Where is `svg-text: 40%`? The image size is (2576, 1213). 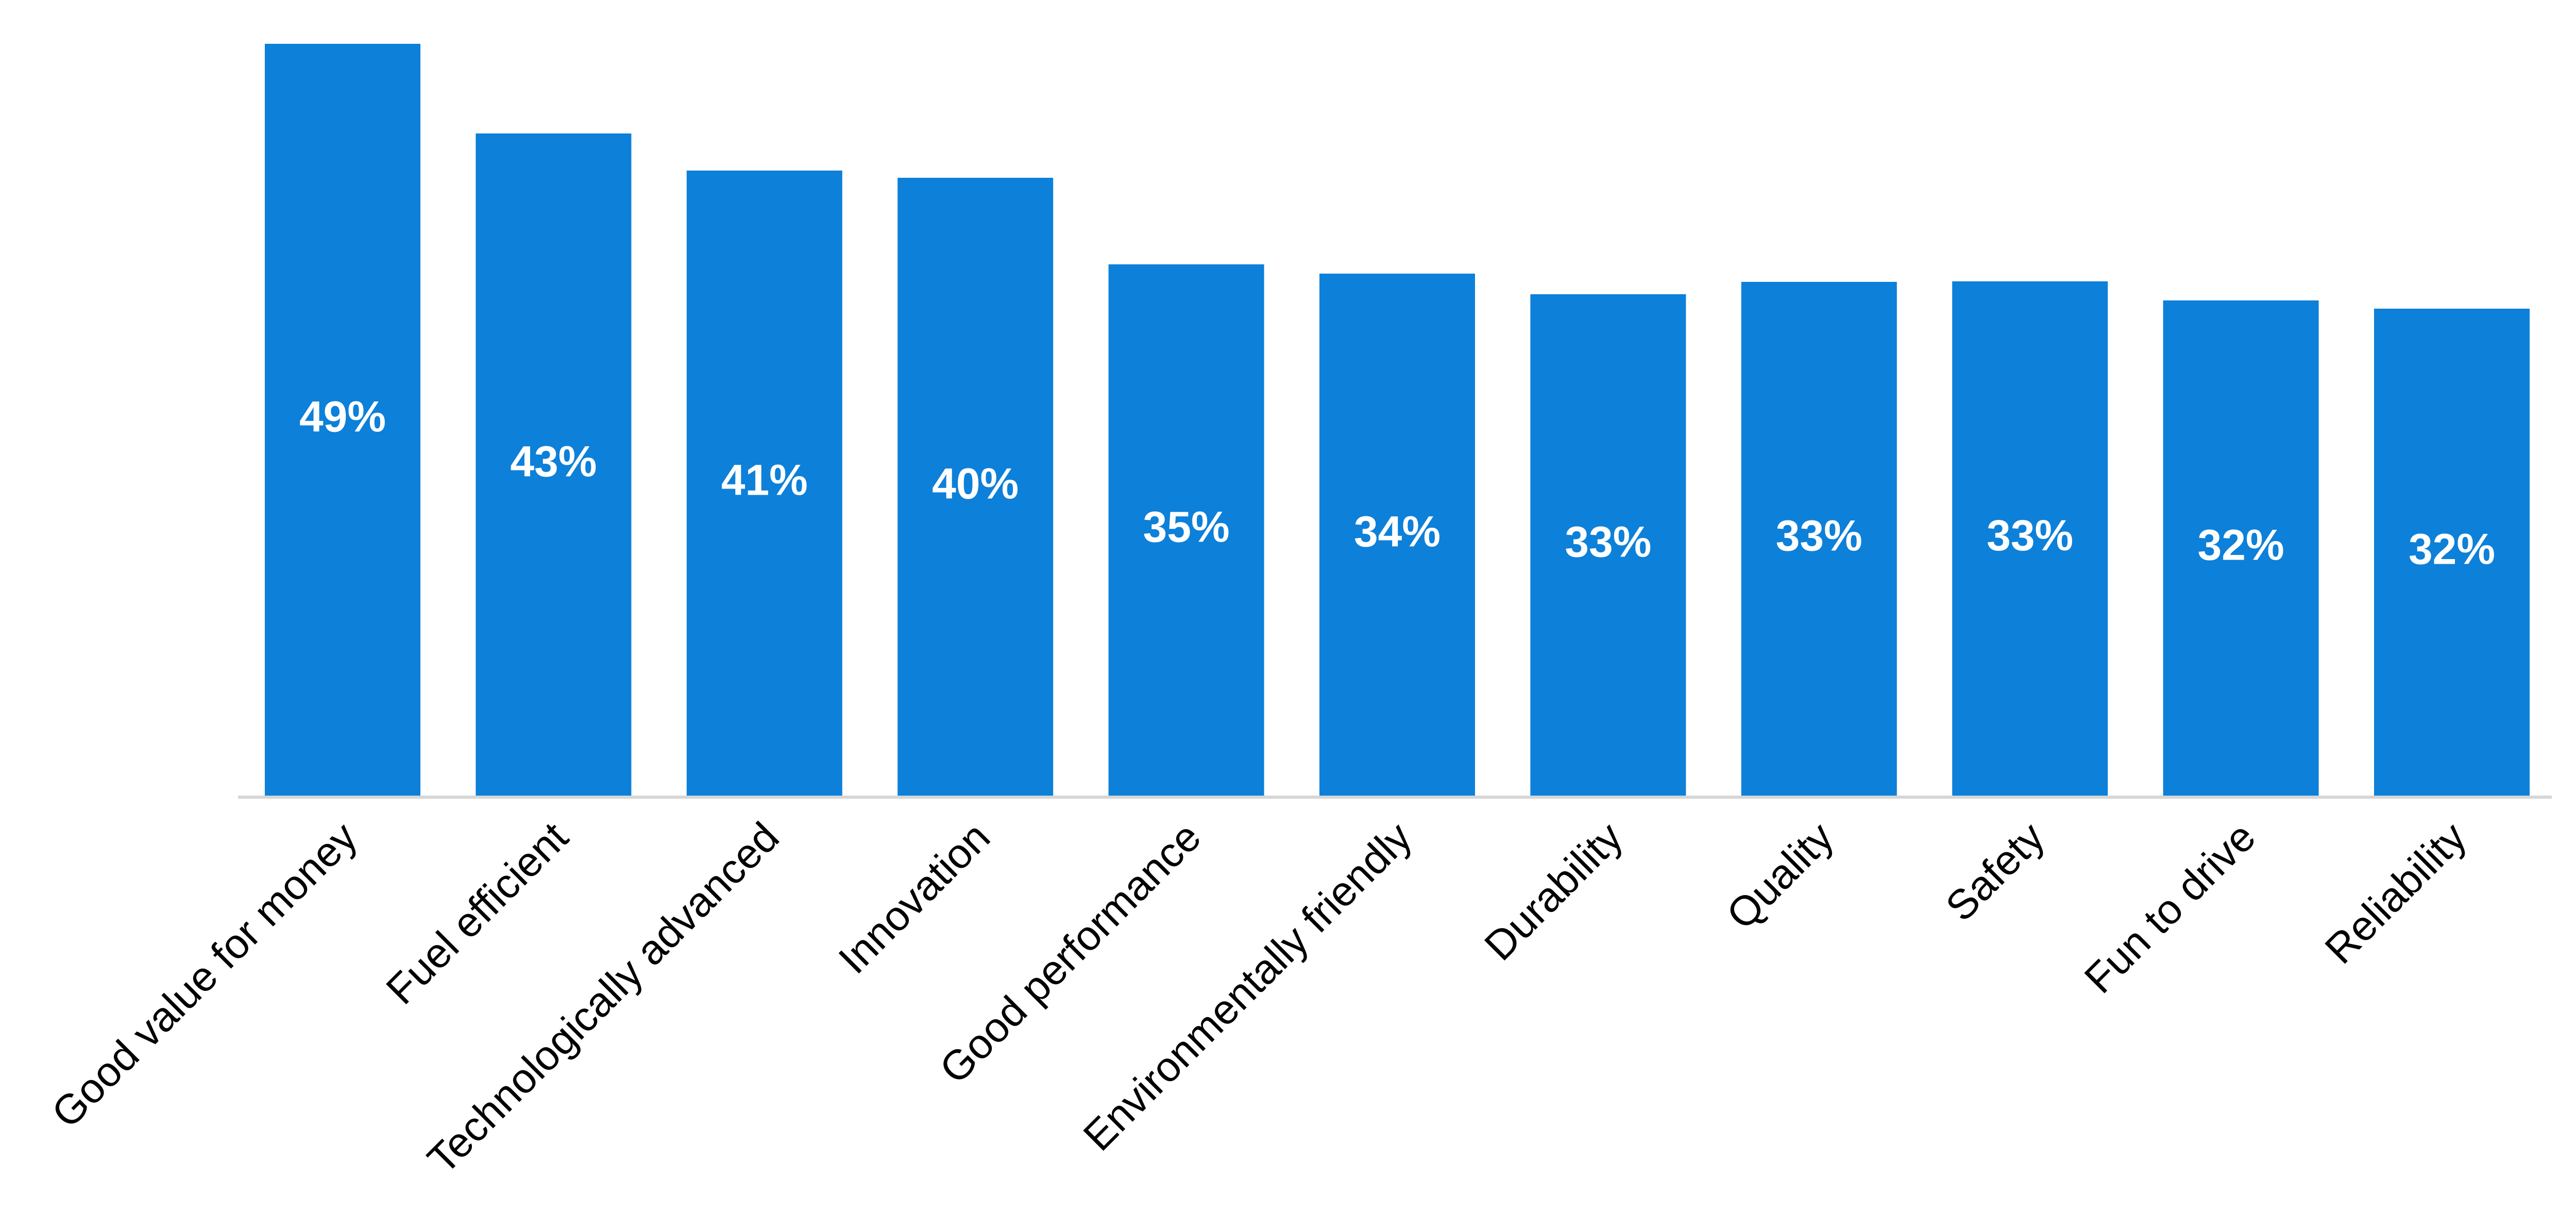
svg-text: 40% is located at coordinates (975, 484).